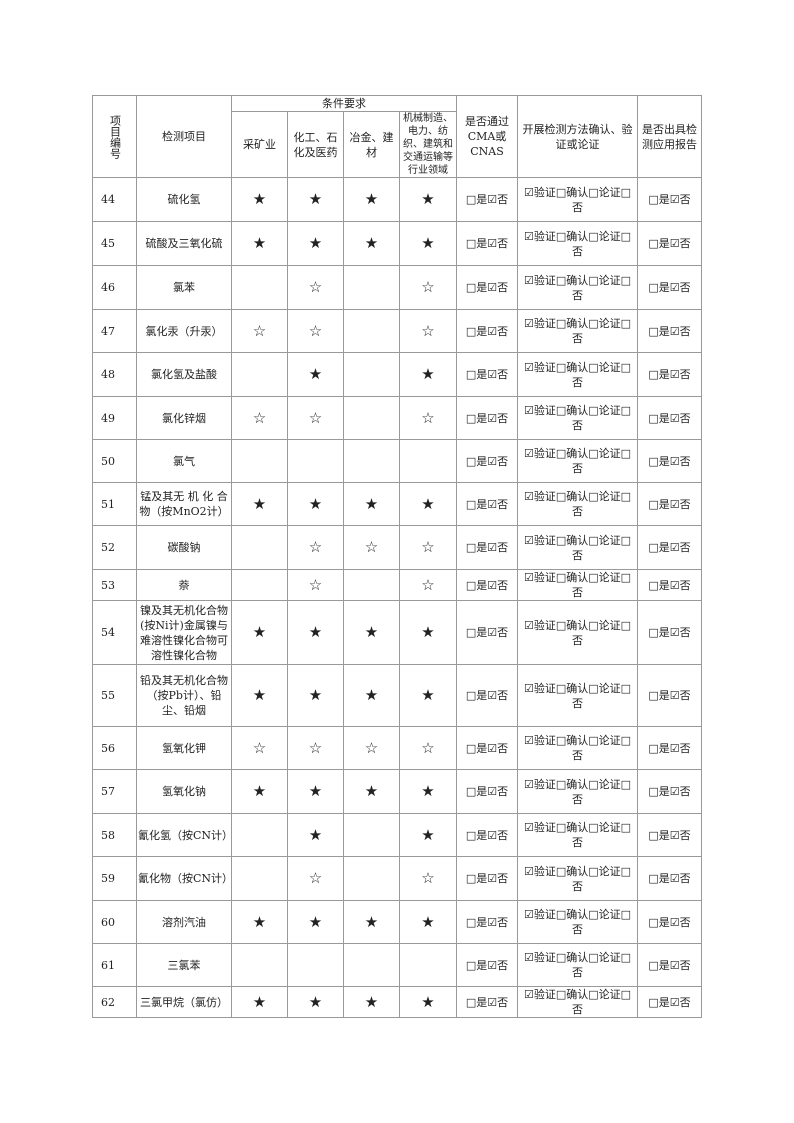 This screenshot has width=794, height=1123. I want to click on row-item-name: 镍及其无机化合物(按Ni计)金属镍与难溶性镍化合物可溶性镍化合物, so click(184, 632).